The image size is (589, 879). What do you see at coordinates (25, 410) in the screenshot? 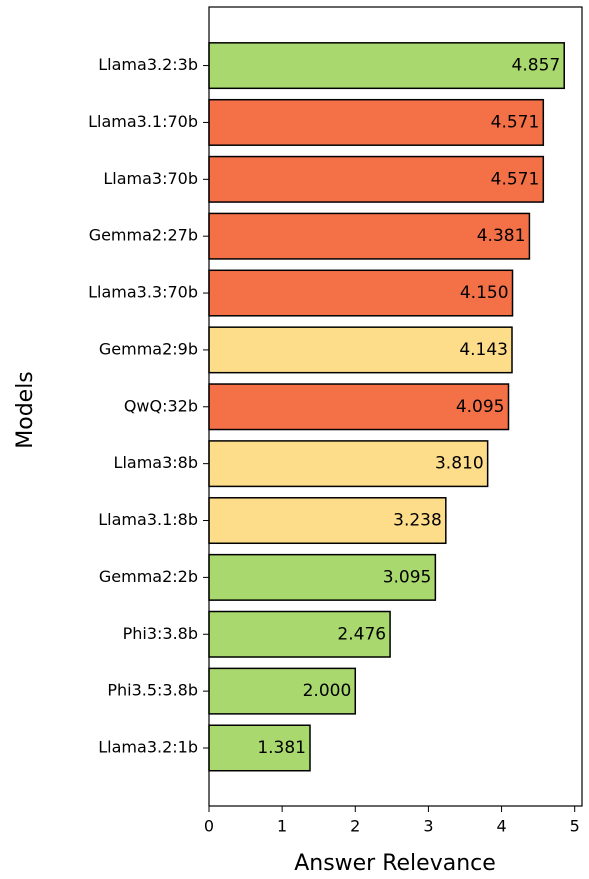
I see `y-axis-label: Models` at bounding box center [25, 410].